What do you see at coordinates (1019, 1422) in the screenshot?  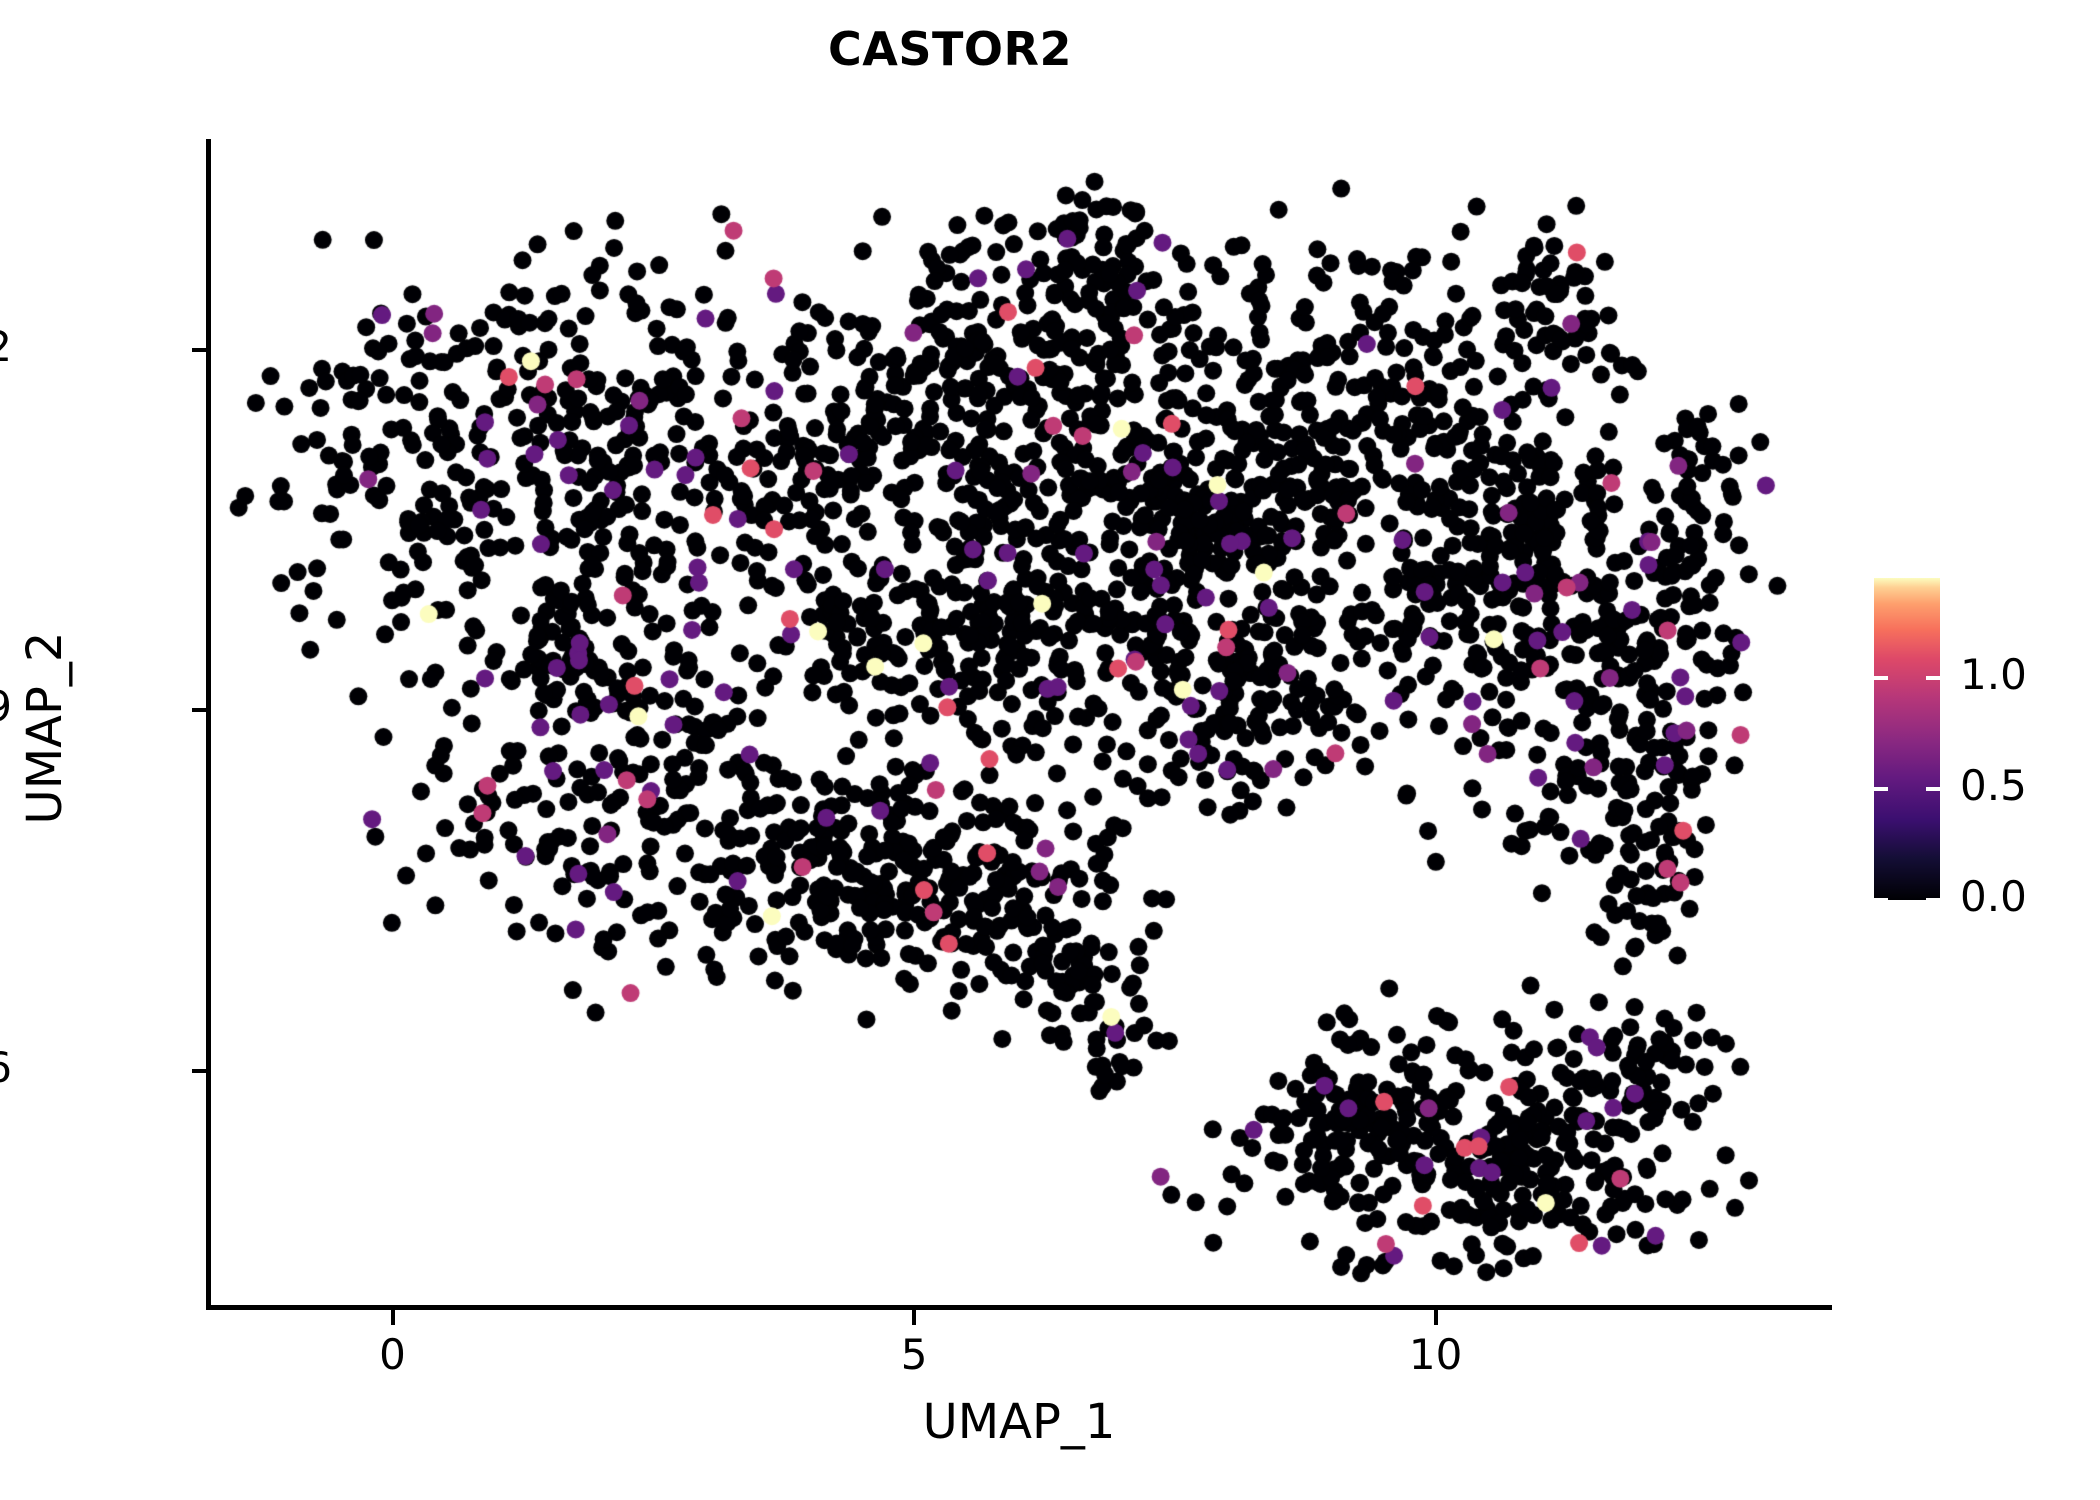 I see `x-axis-label: UMAP_1` at bounding box center [1019, 1422].